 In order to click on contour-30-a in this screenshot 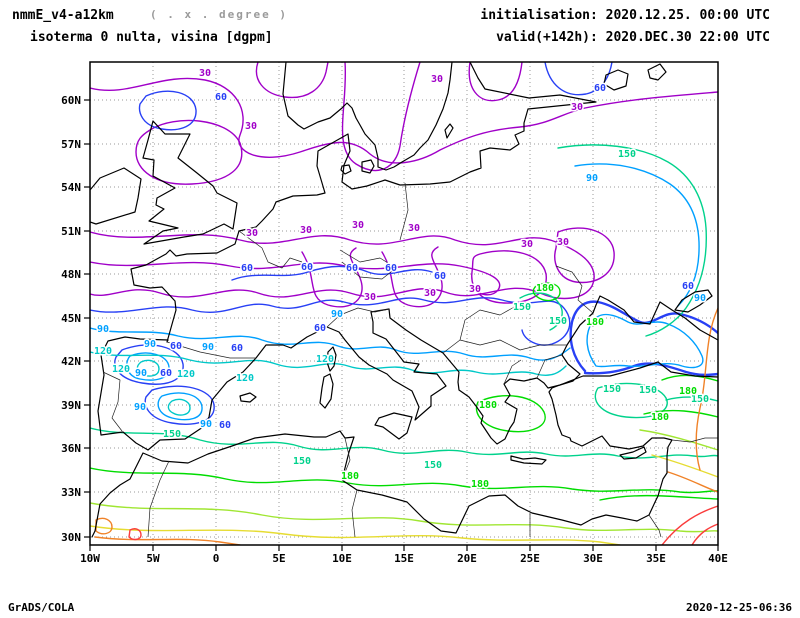, I will do `click(404, 120)`.